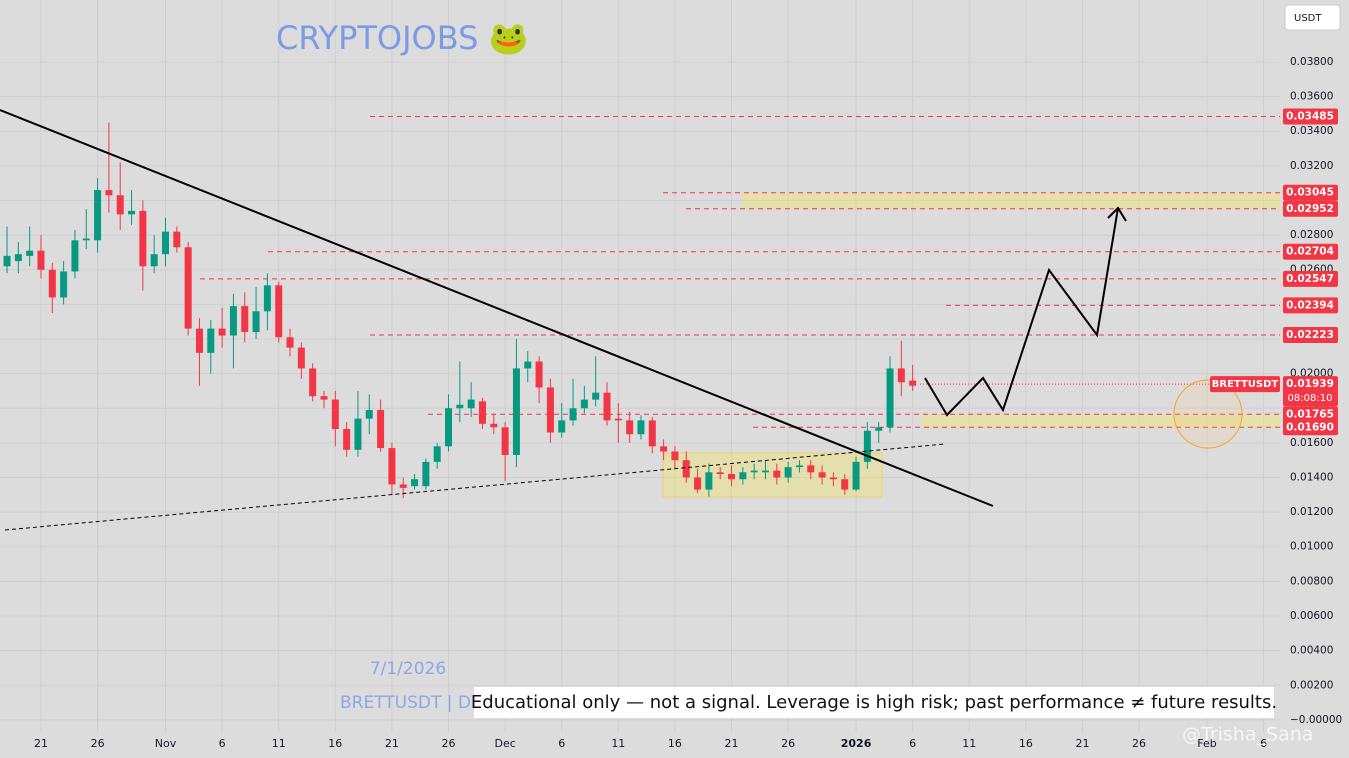  I want to click on level-label: 0.02223, so click(1310, 335).